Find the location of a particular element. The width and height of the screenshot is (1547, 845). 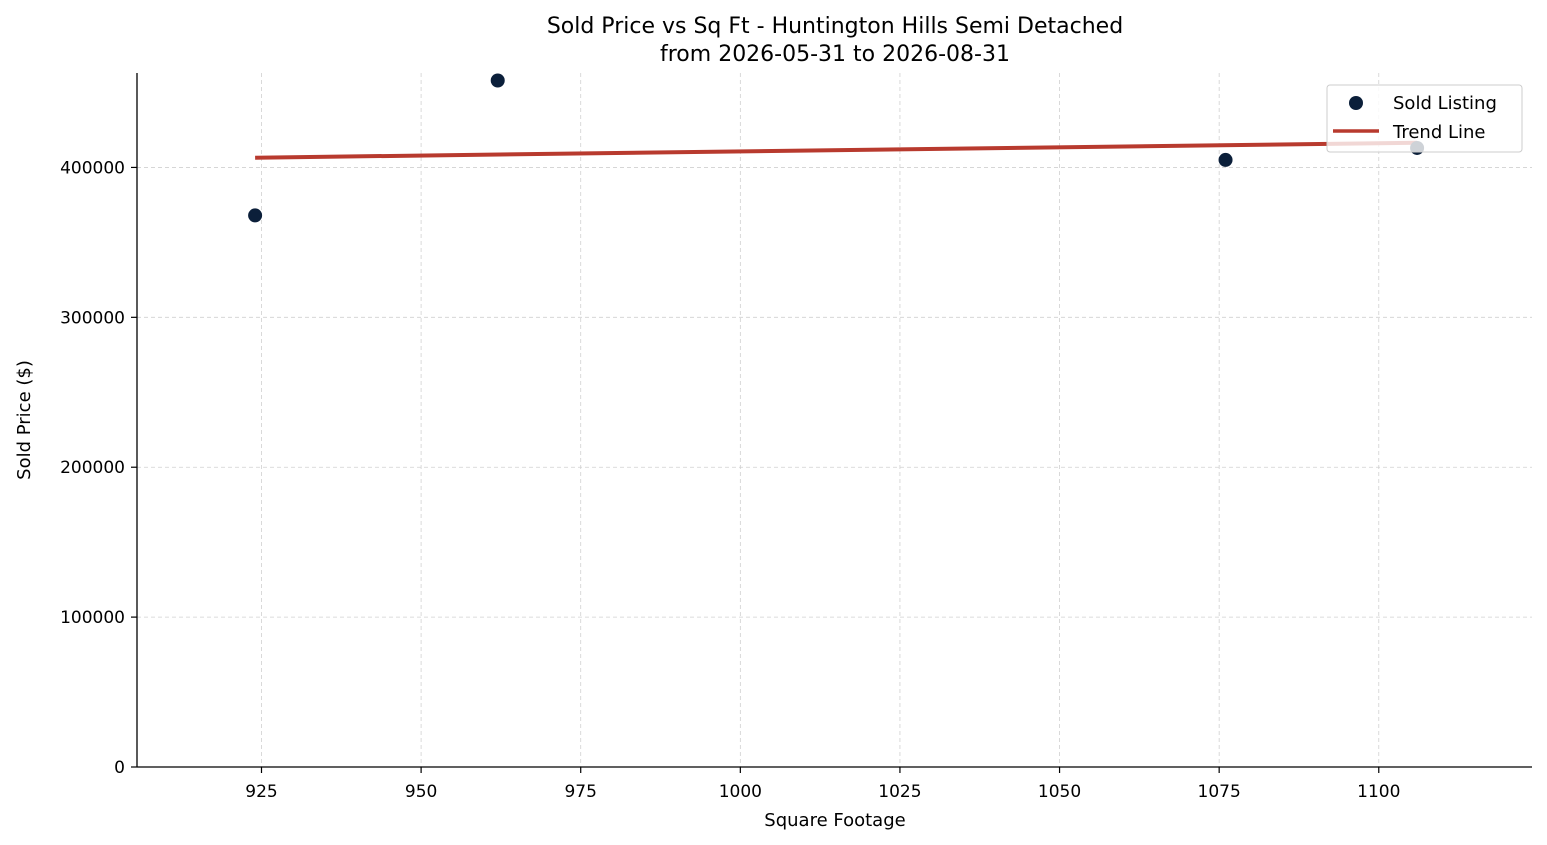

y-axis-ticks: 0 100000 200000 300000 400000 is located at coordinates (98, 468).